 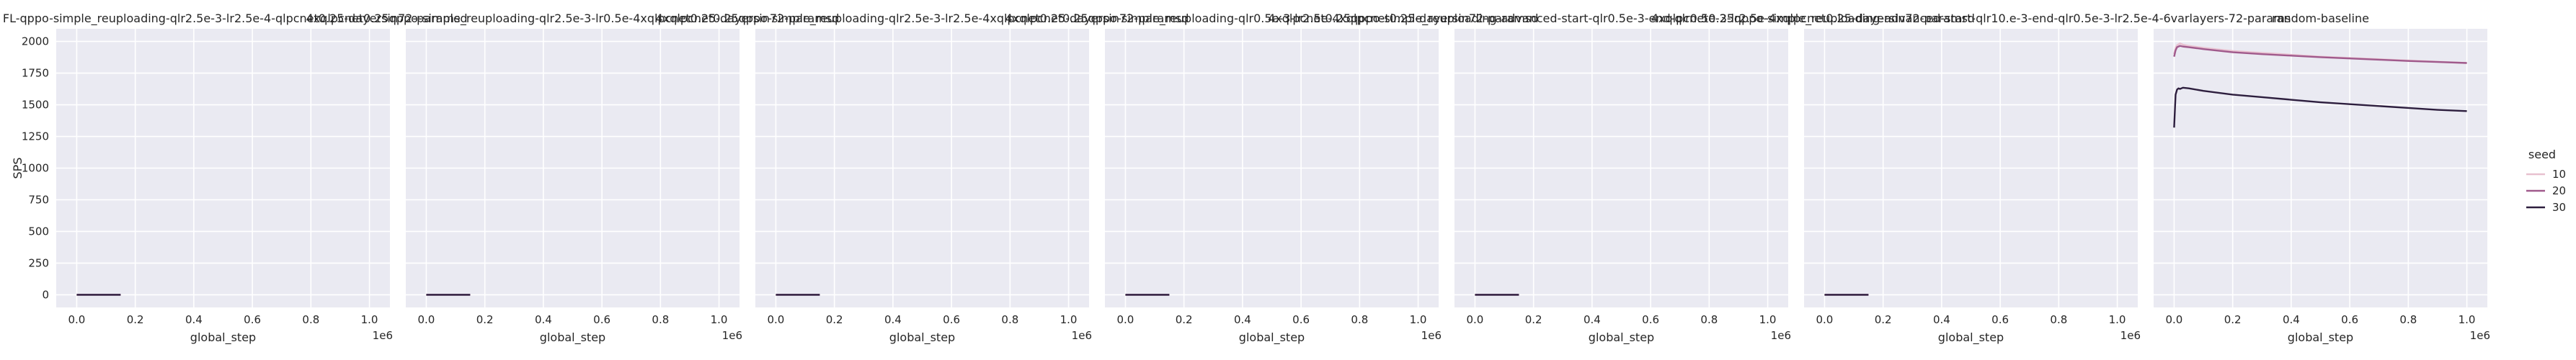 What do you see at coordinates (45, 294) in the screenshot?
I see `y-tick-label: 0` at bounding box center [45, 294].